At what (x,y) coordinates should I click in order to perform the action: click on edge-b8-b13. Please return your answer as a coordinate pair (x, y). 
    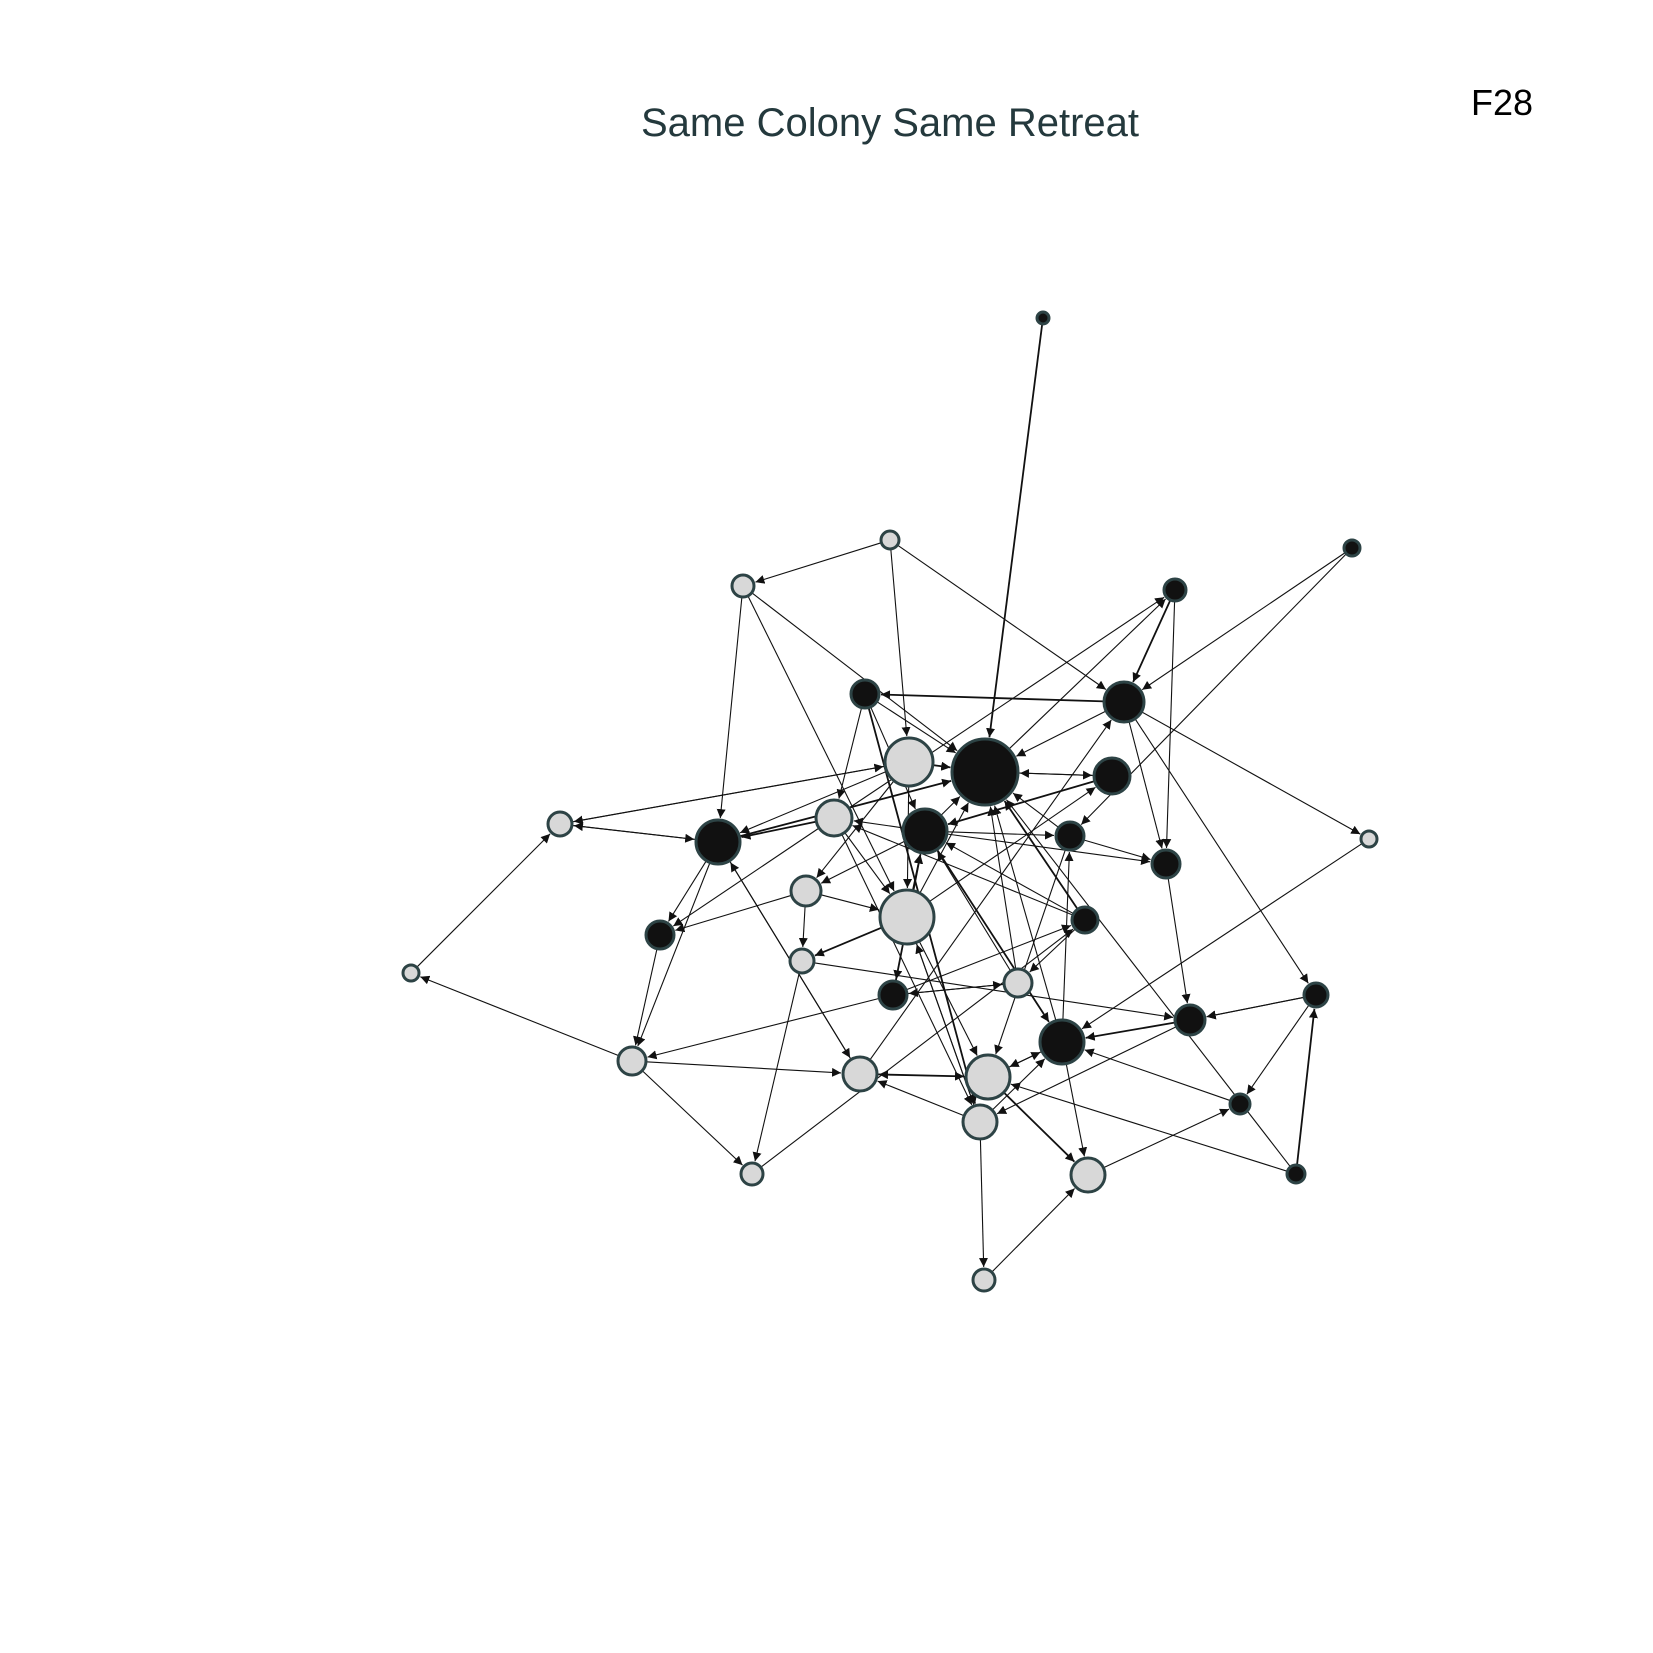
    Looking at the image, I should click on (1179, 940).